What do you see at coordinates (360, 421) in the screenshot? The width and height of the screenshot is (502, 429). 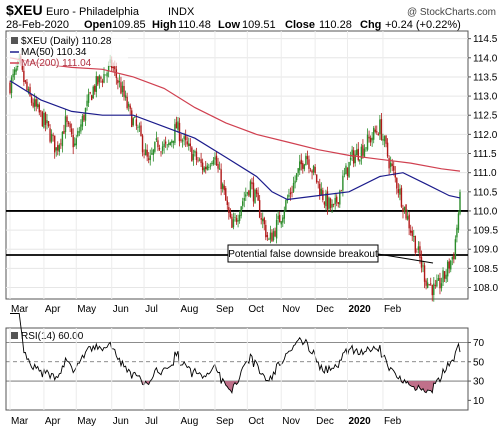 I see `rsi-x-tick-label: 2020` at bounding box center [360, 421].